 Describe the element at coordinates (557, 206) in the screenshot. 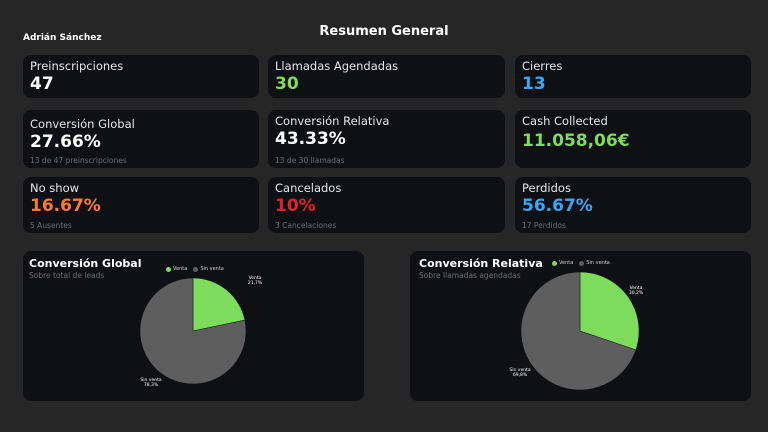

I see `kpi-value: 56.67%` at that location.